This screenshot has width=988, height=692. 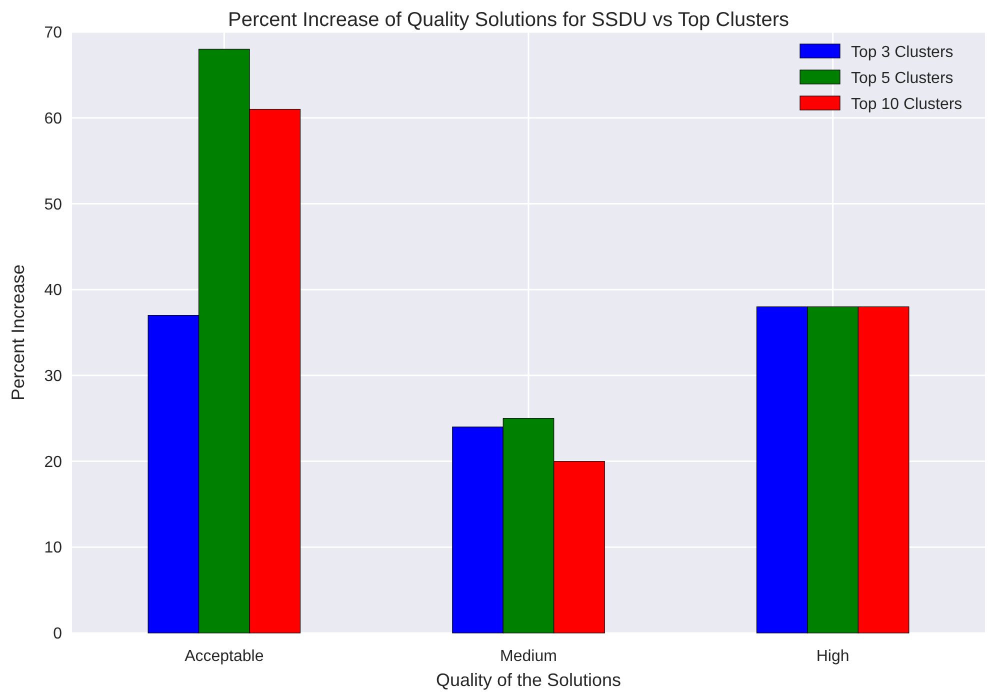 What do you see at coordinates (53, 462) in the screenshot?
I see `y-tick-label: 20` at bounding box center [53, 462].